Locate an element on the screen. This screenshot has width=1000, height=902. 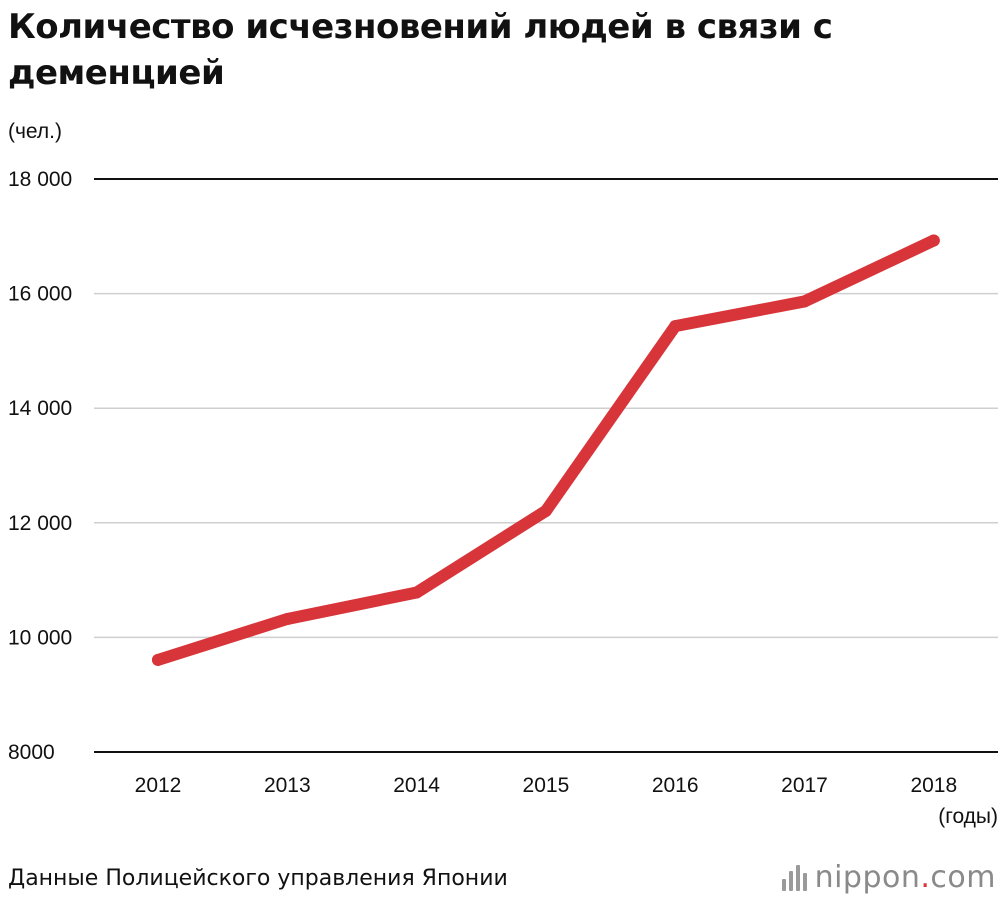
data-point-2013 is located at coordinates (287, 618).